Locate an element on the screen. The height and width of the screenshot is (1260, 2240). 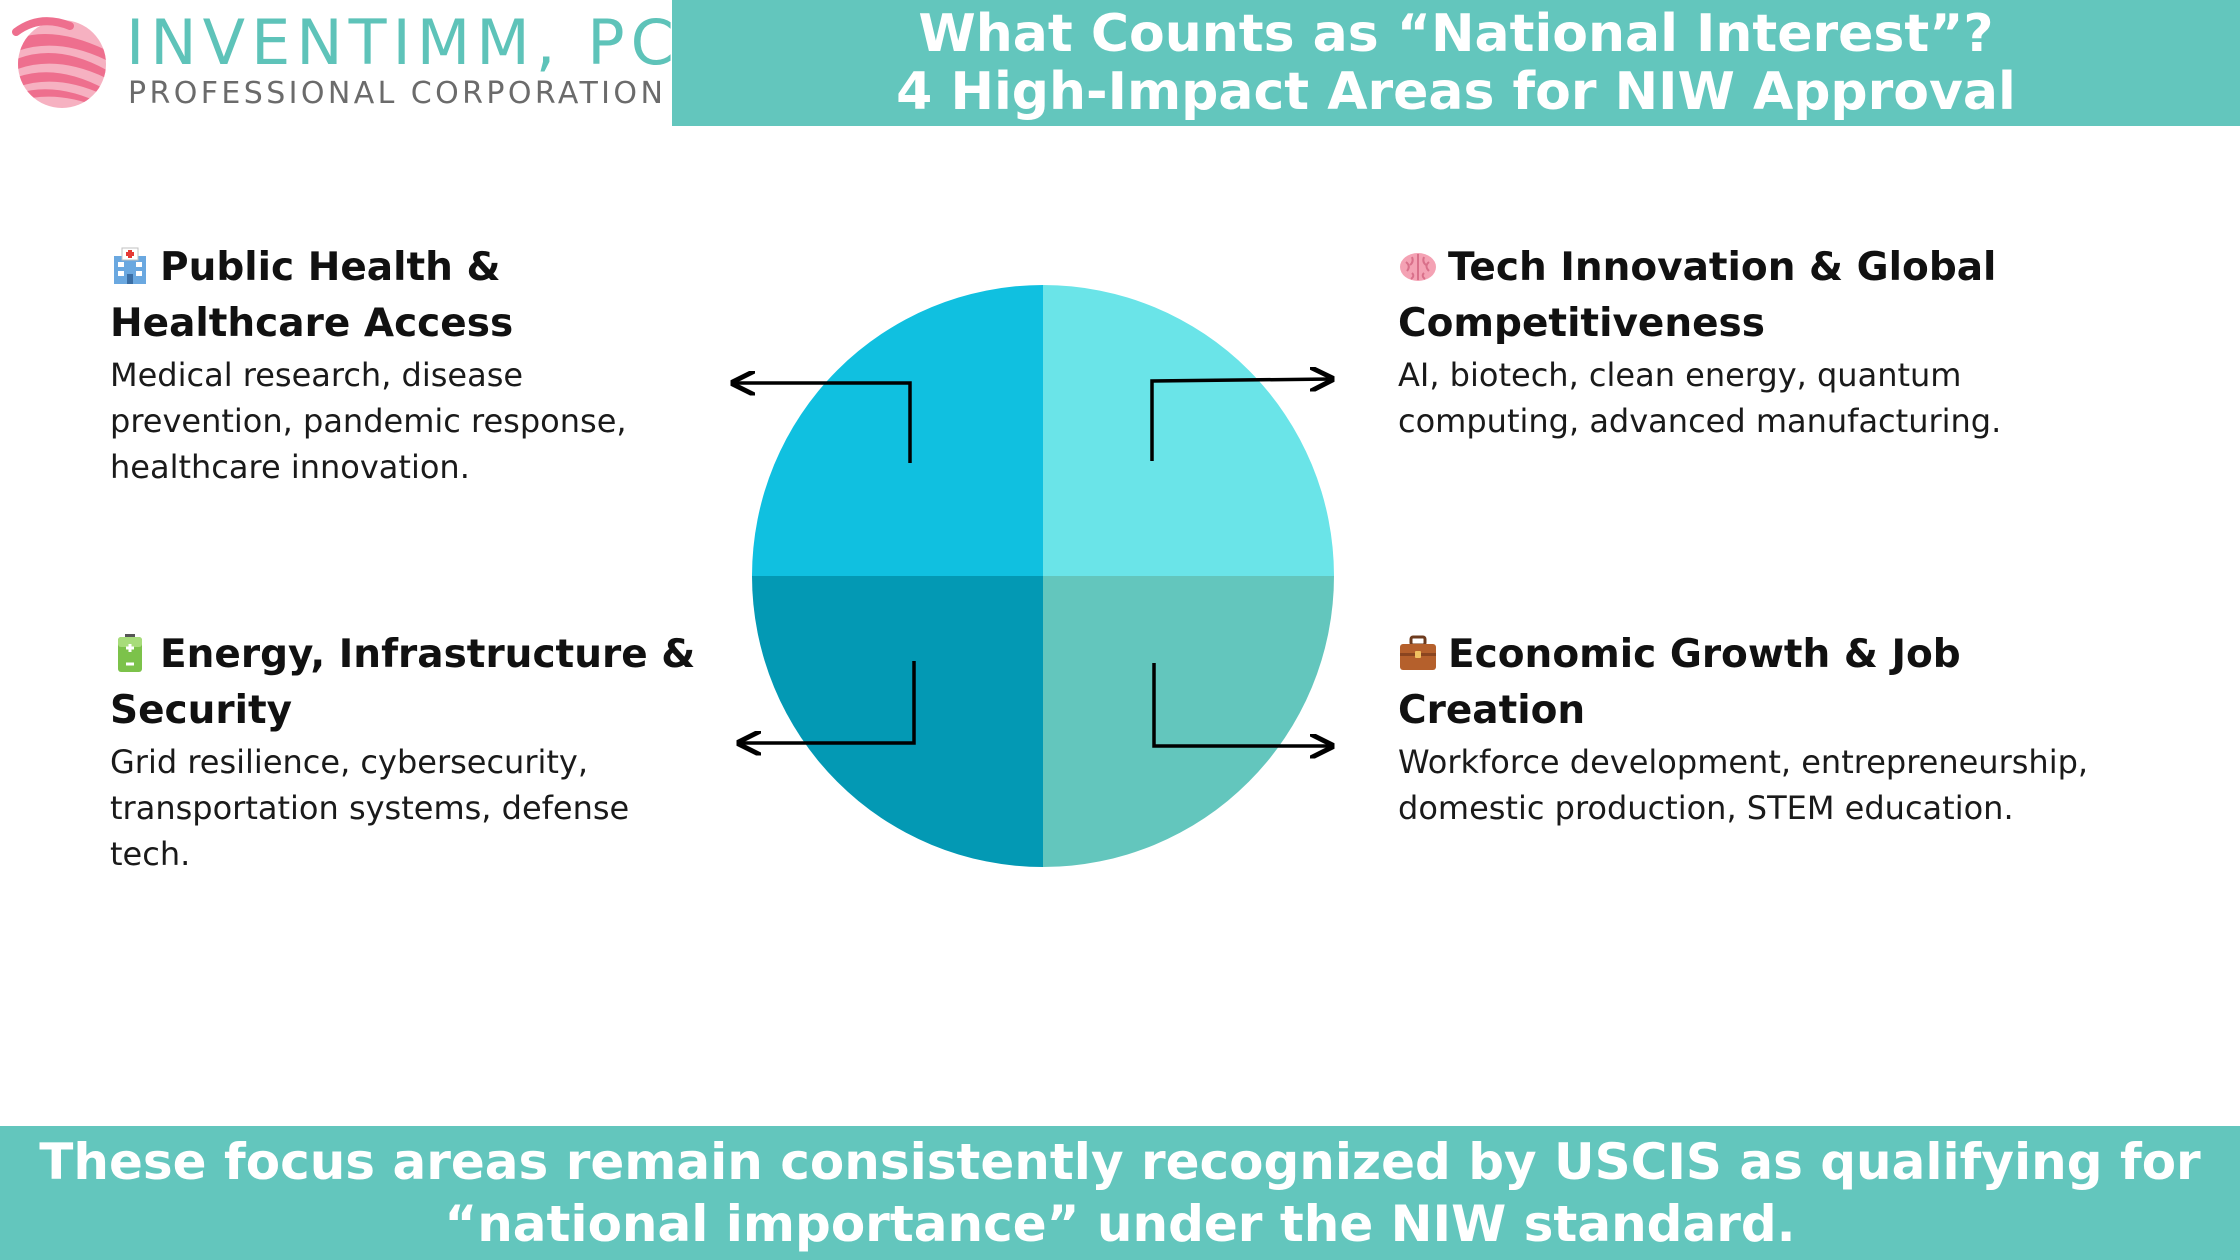
quadrant-top-left is located at coordinates (897, 430).